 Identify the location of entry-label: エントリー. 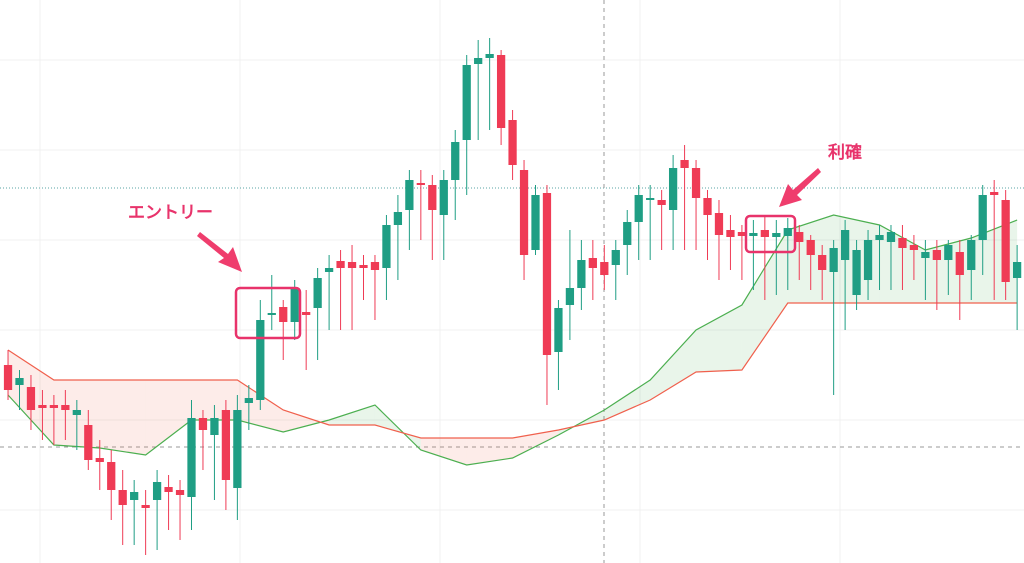
(170, 213).